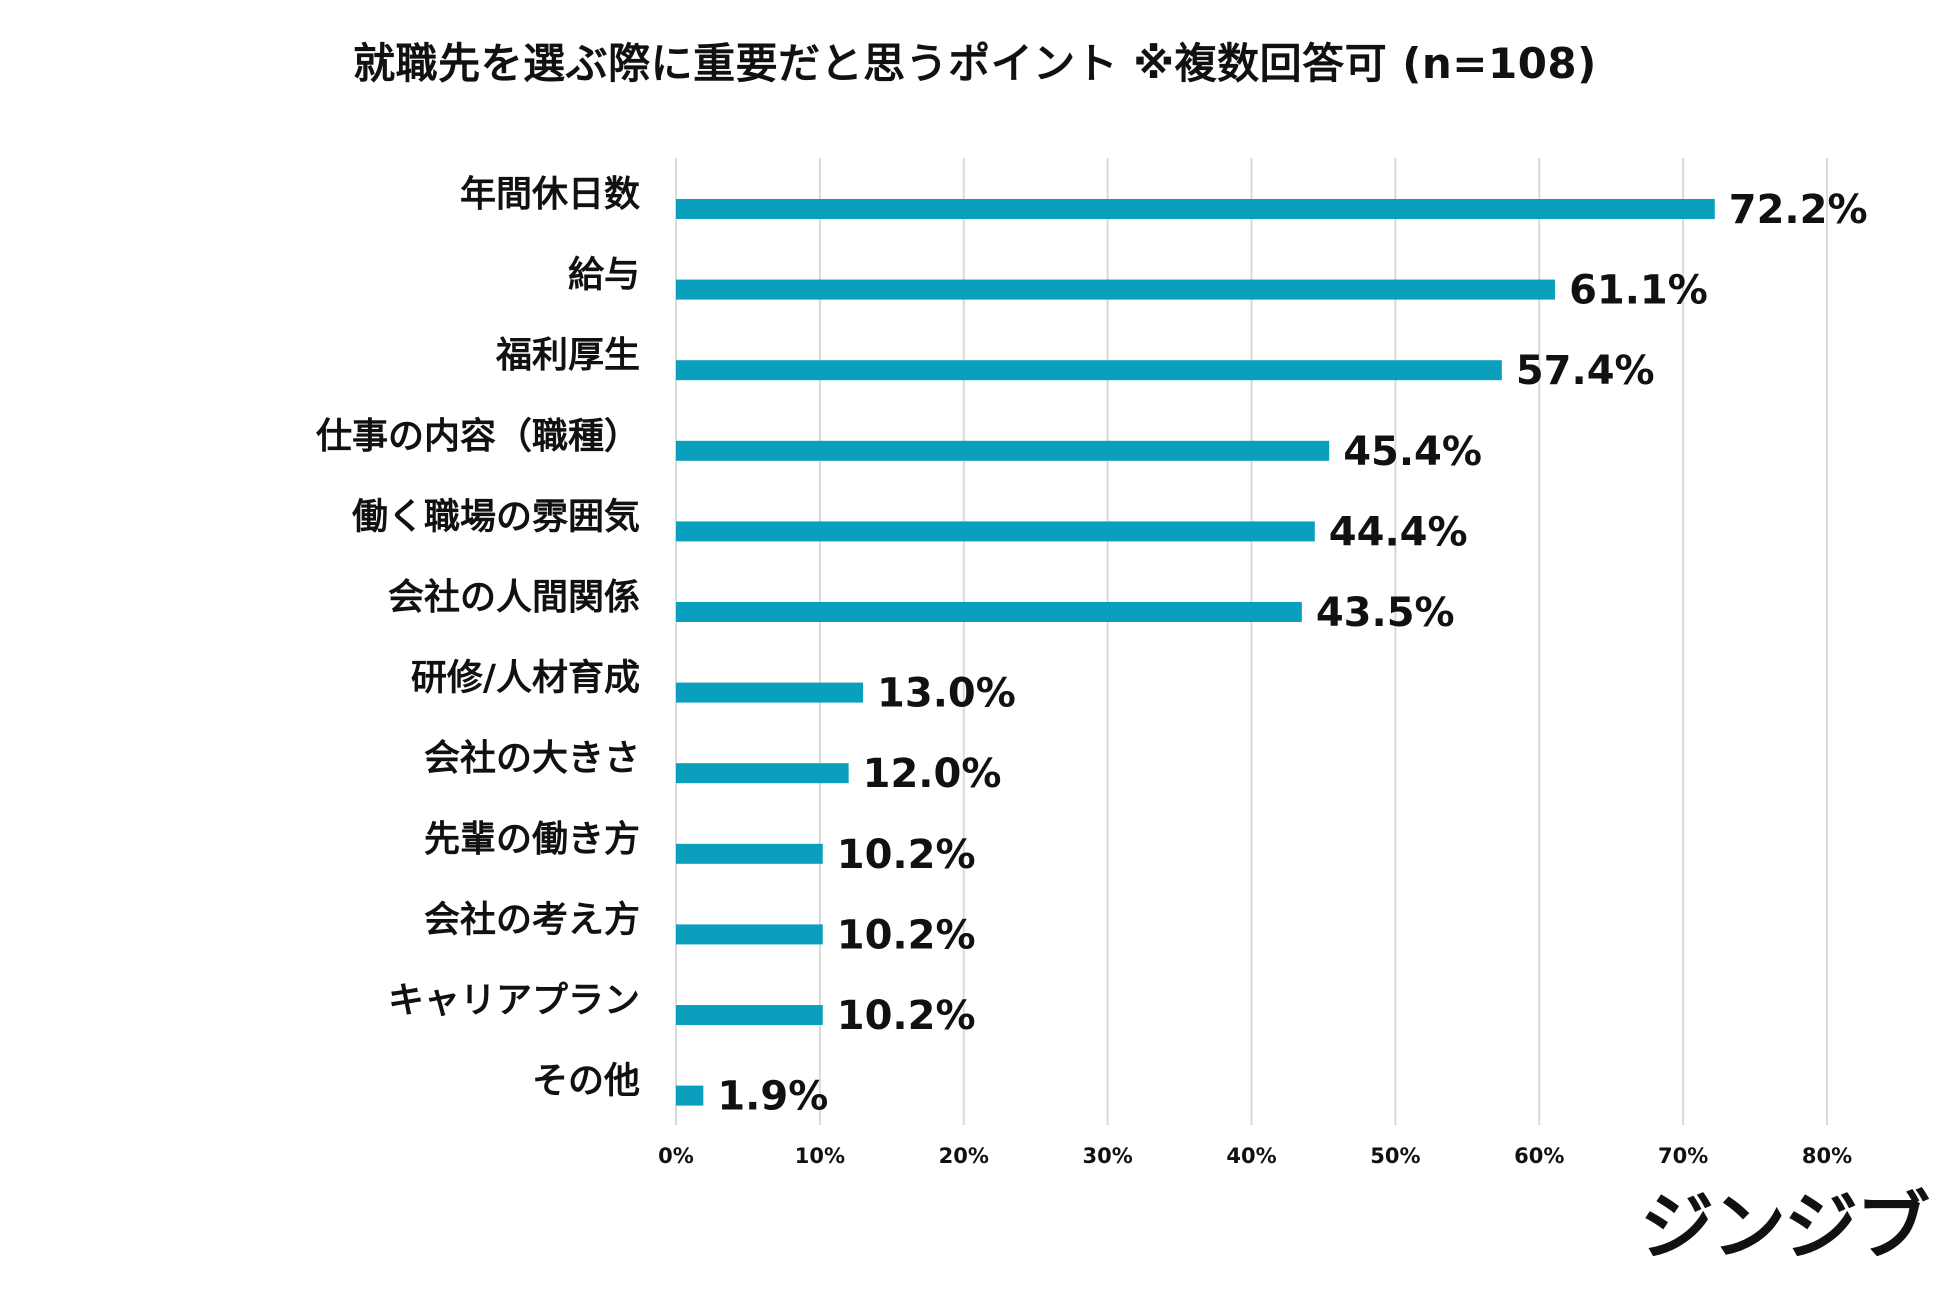 This screenshot has width=1950, height=1296. I want to click on brand-logo: ジンジブ, so click(1785, 1227).